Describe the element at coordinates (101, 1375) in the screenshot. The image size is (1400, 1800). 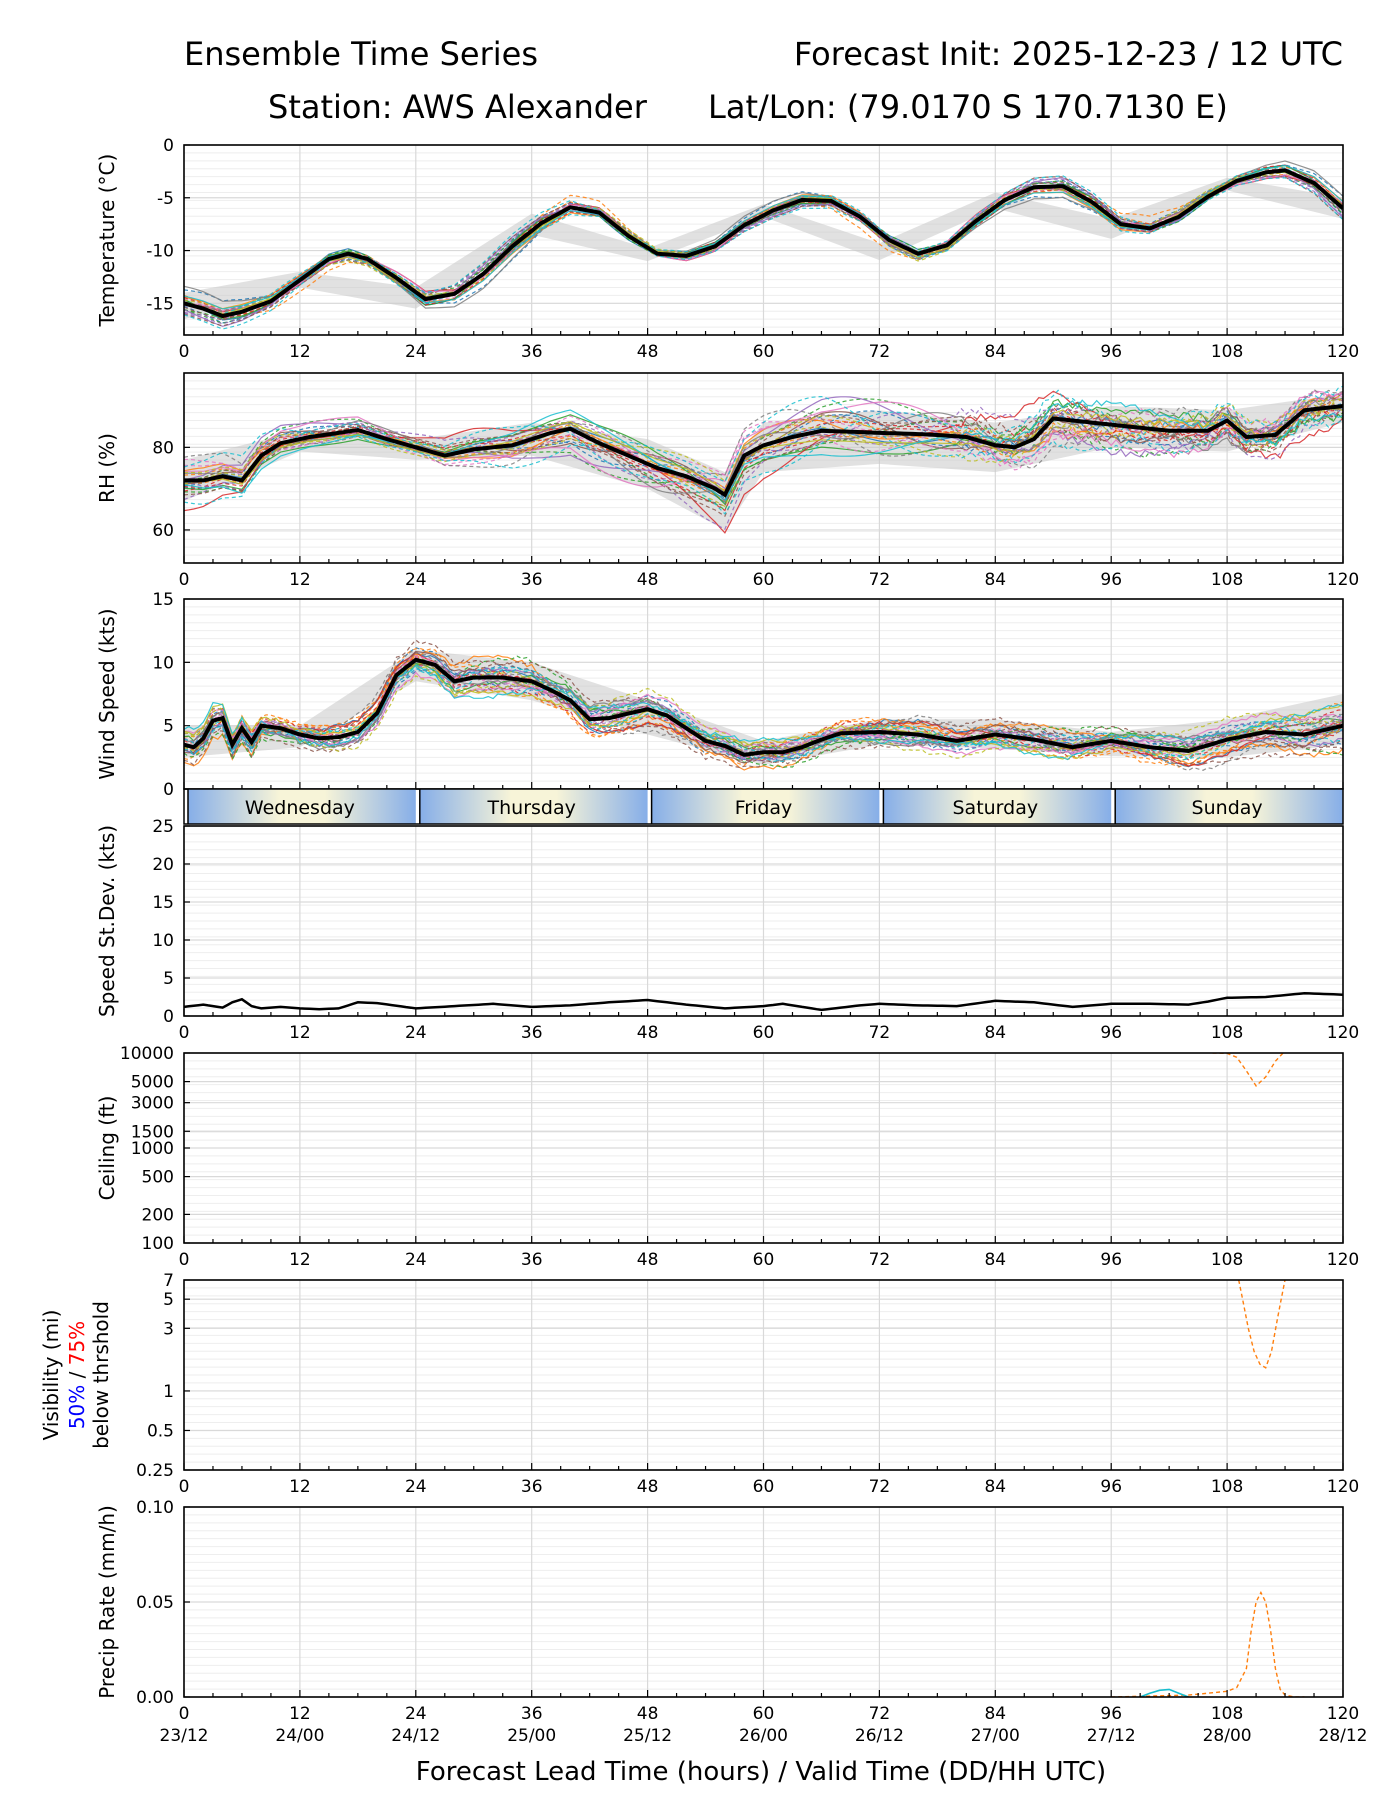
I see `y-axis-sublabel: below thrshold` at that location.